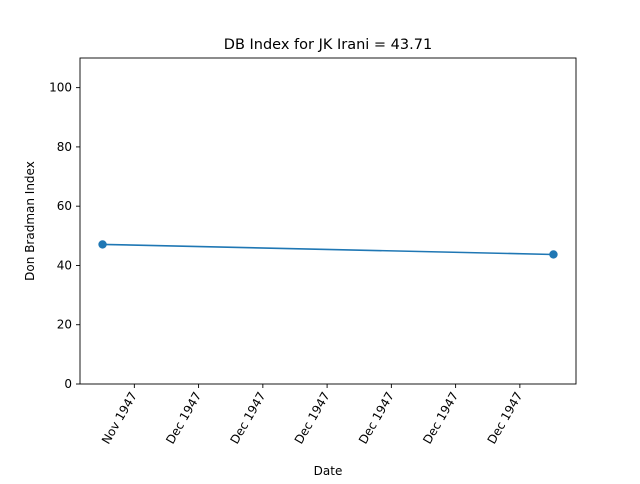 Image resolution: width=640 pixels, height=484 pixels. Describe the element at coordinates (68, 384) in the screenshot. I see `y-tick-label: 0` at that location.